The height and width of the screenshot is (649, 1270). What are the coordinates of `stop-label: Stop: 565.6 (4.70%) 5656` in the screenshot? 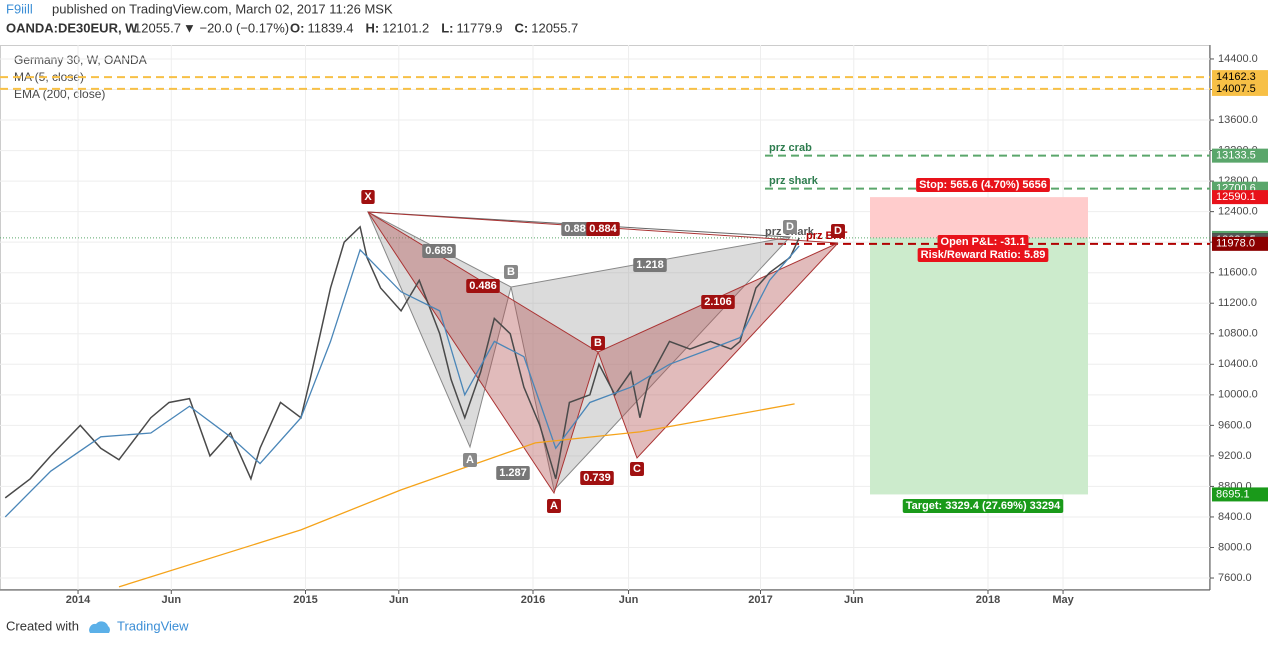 It's located at (983, 185).